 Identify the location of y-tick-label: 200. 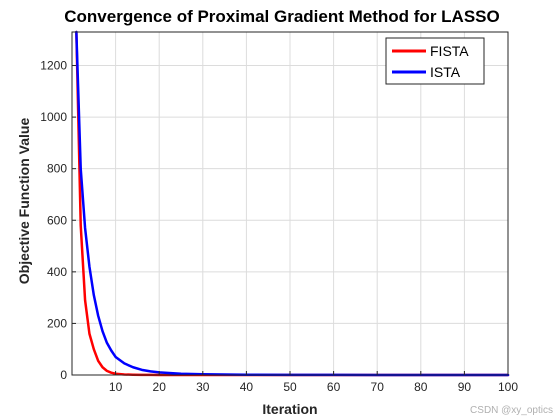
(57, 323).